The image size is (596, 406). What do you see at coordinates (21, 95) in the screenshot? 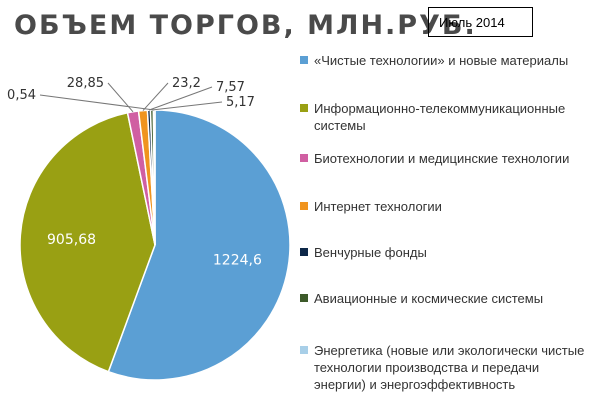
I see `value-label: 0,54` at bounding box center [21, 95].